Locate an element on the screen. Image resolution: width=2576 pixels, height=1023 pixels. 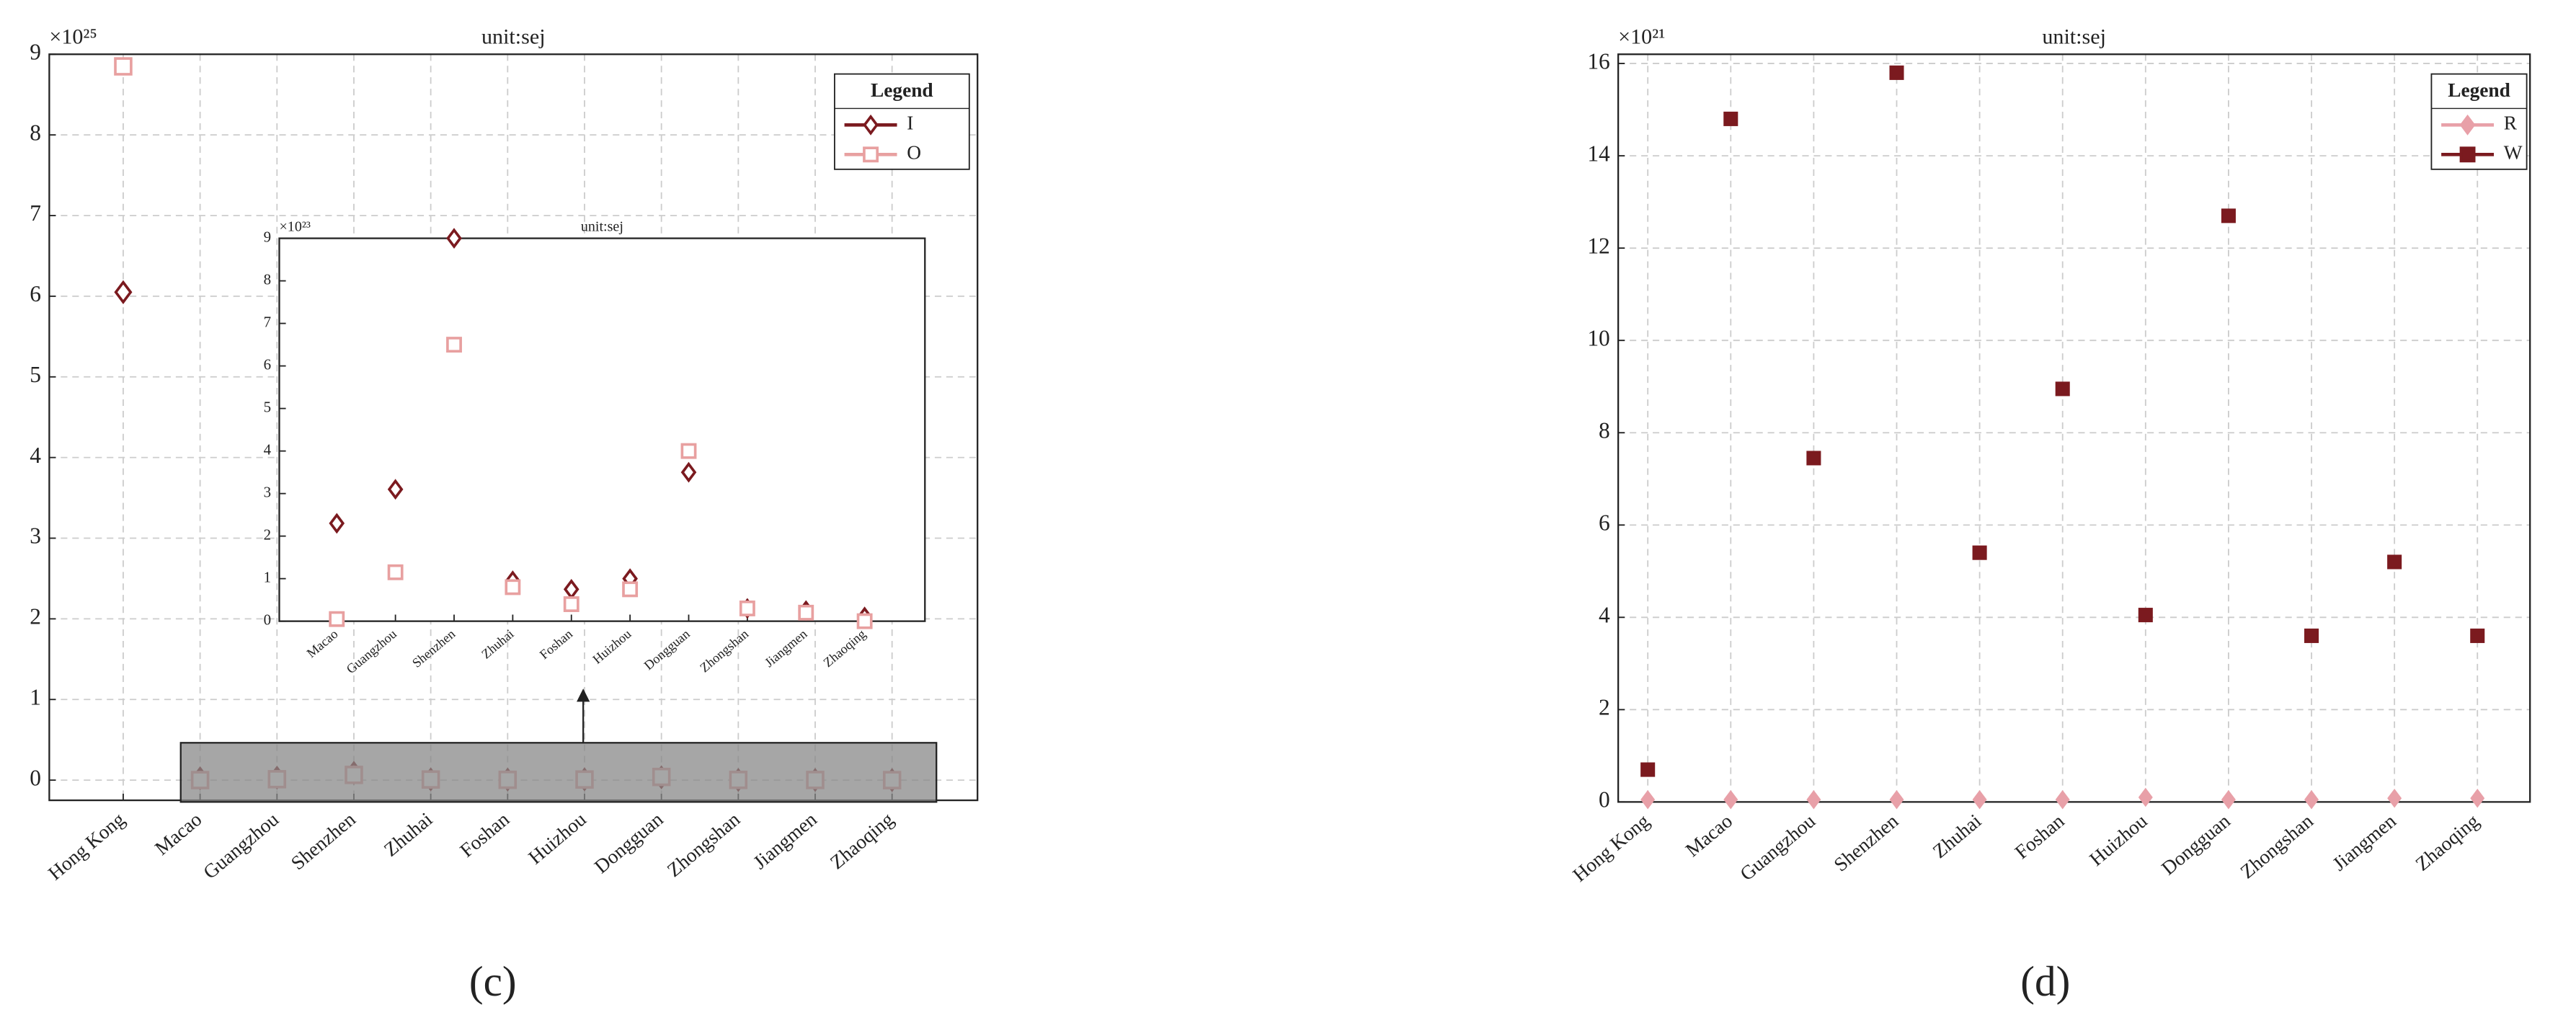
legend-label: W is located at coordinates (2513, 153).